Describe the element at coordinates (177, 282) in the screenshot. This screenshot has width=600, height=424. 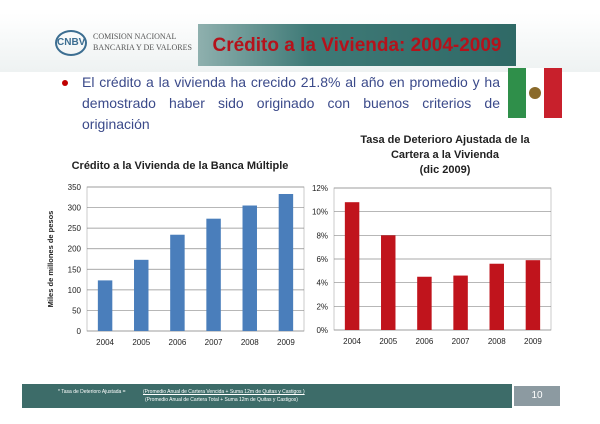
I see `chart1-bar-2006` at that location.